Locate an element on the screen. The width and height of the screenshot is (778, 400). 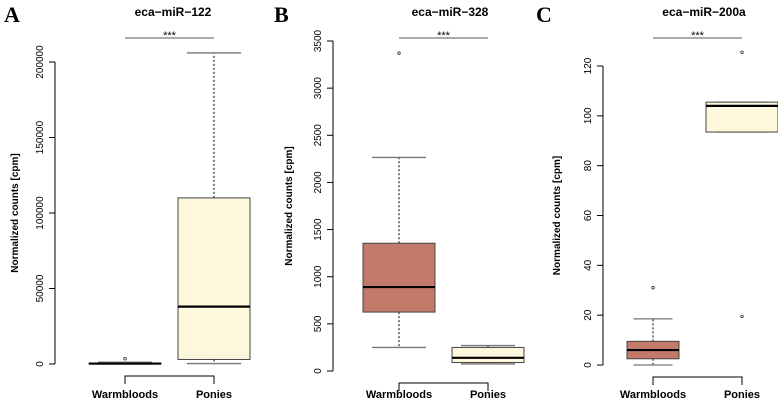
y-tick-label: 1500 is located at coordinates (318, 229).